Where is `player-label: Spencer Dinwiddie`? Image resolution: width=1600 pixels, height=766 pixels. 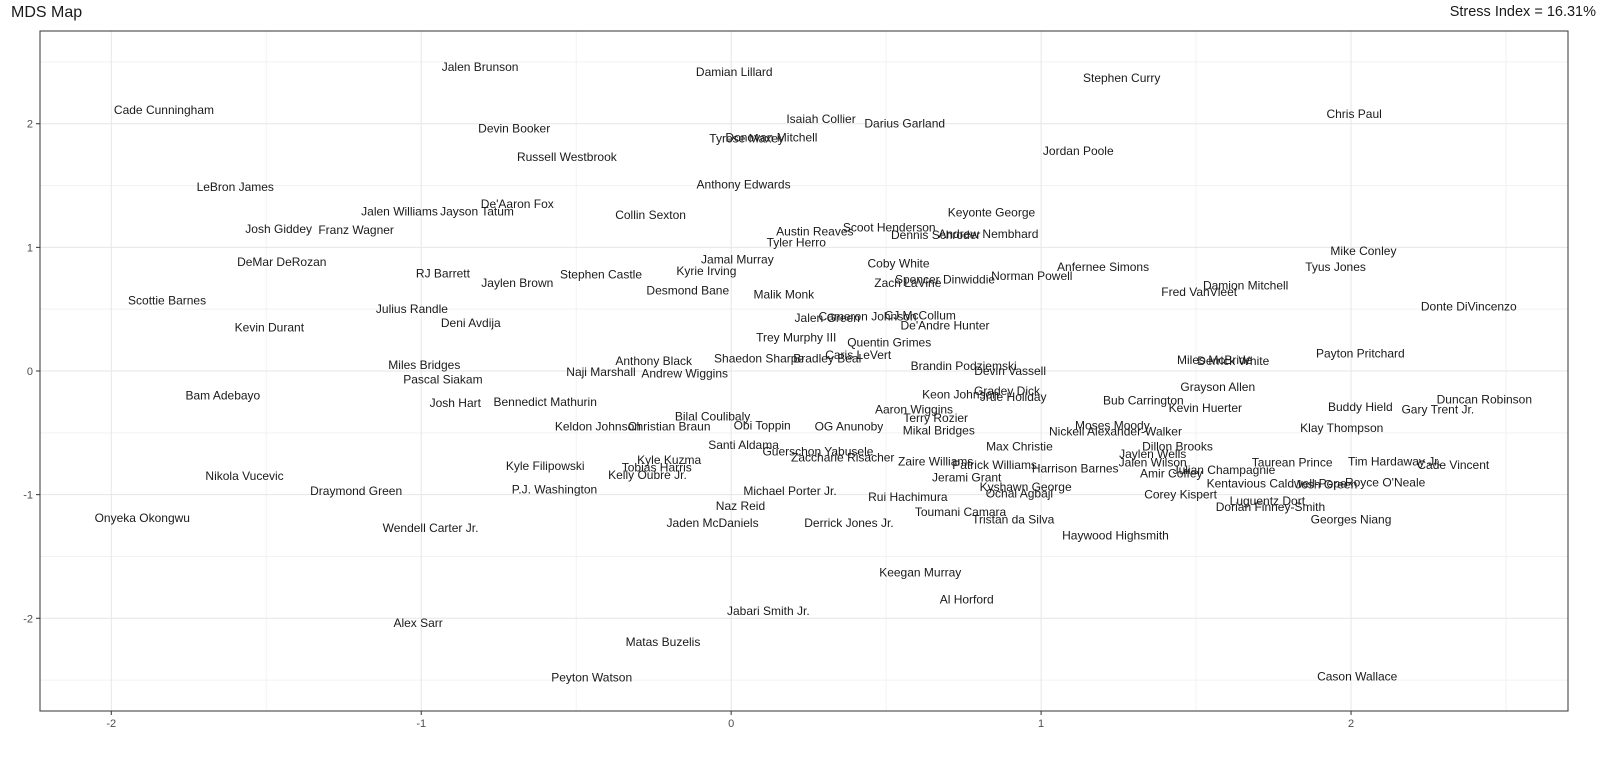 player-label: Spencer Dinwiddie is located at coordinates (945, 280).